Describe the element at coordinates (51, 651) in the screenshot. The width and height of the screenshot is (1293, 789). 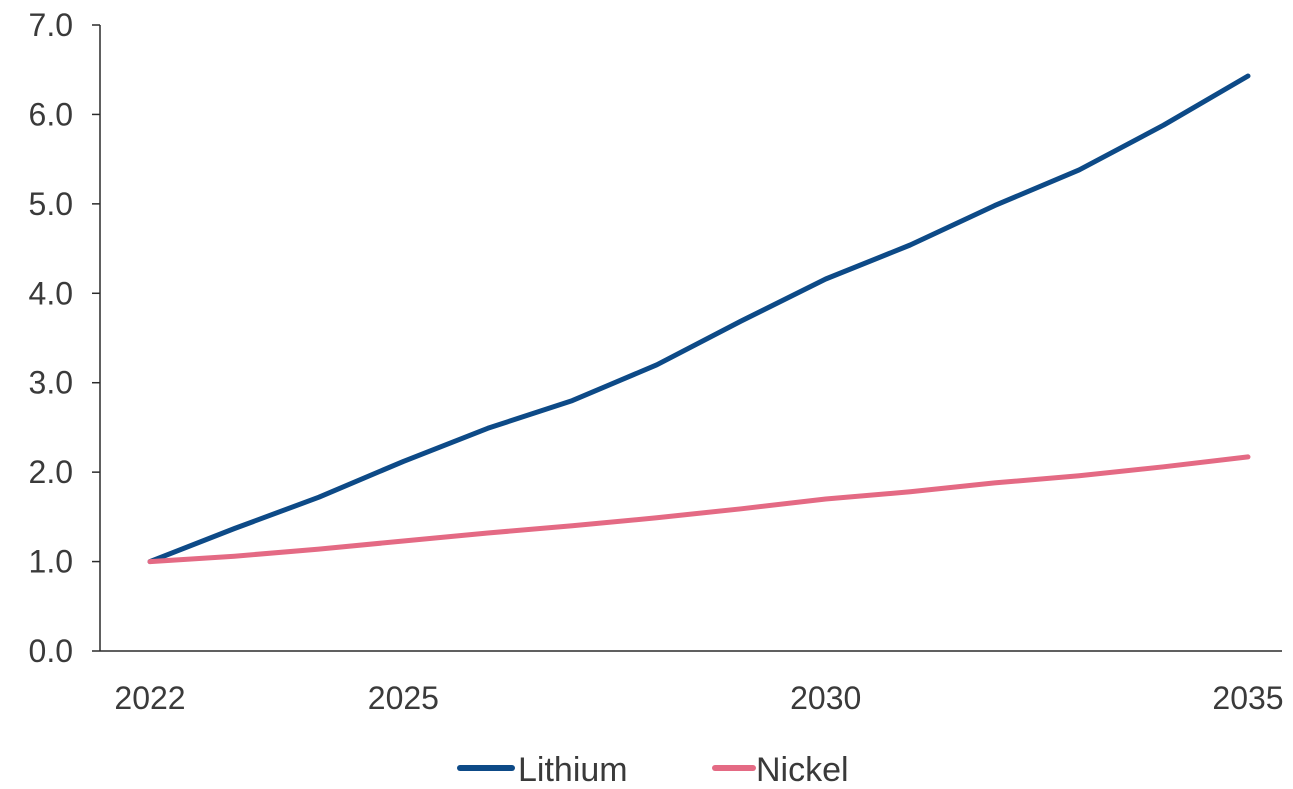
I see `y-tick-label: 0.0` at that location.